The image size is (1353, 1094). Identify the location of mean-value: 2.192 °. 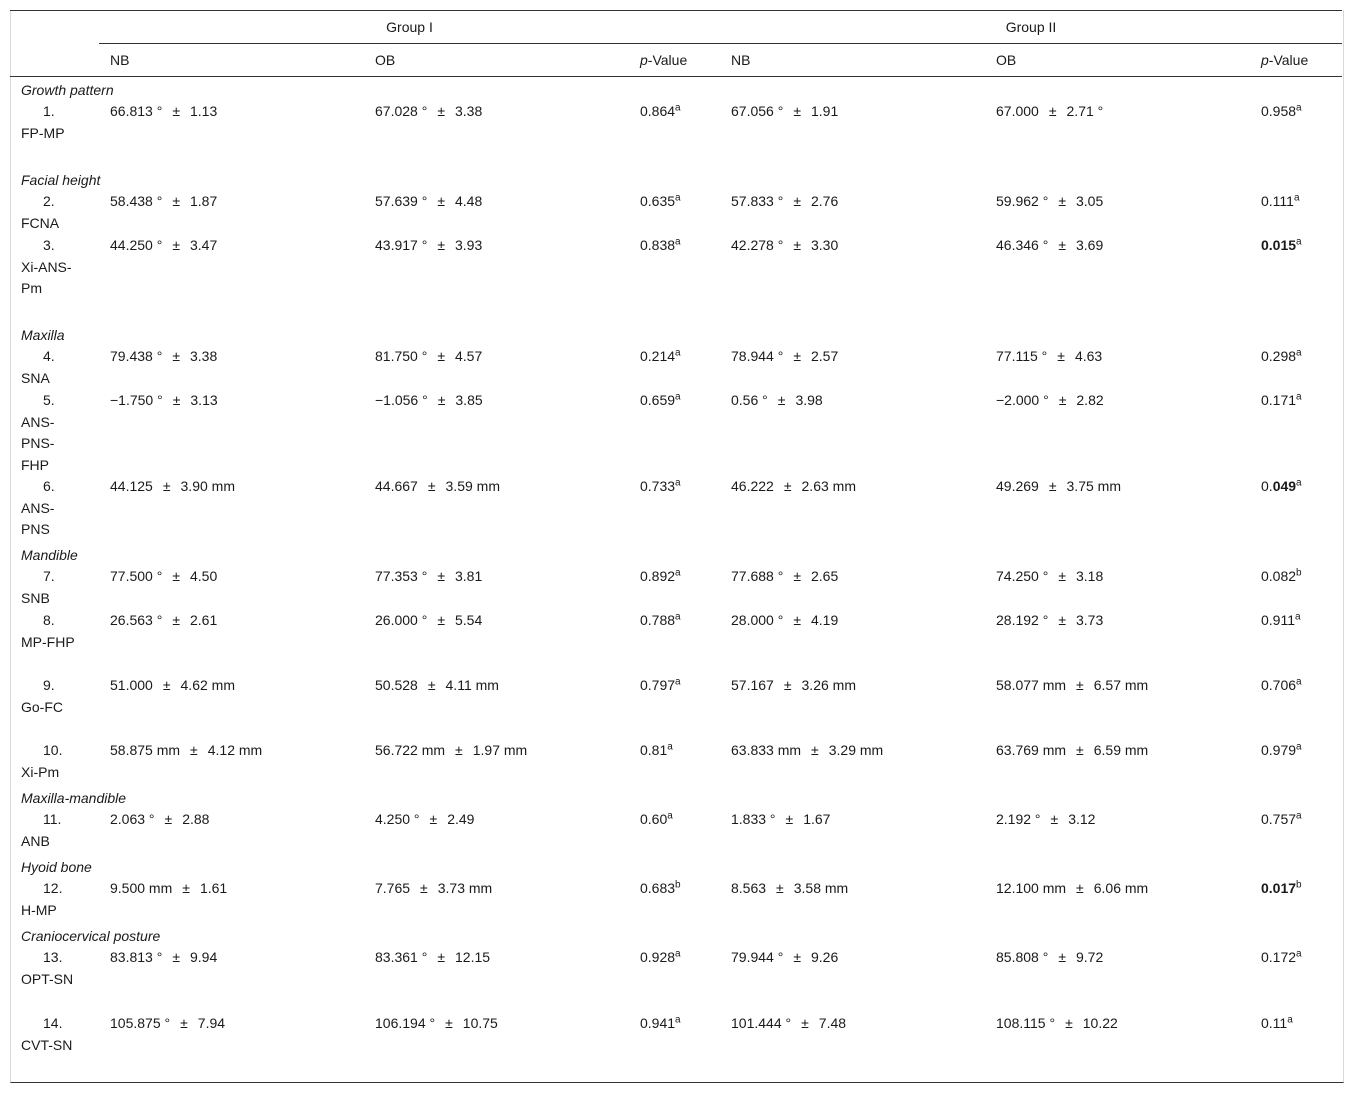
(1018, 819).